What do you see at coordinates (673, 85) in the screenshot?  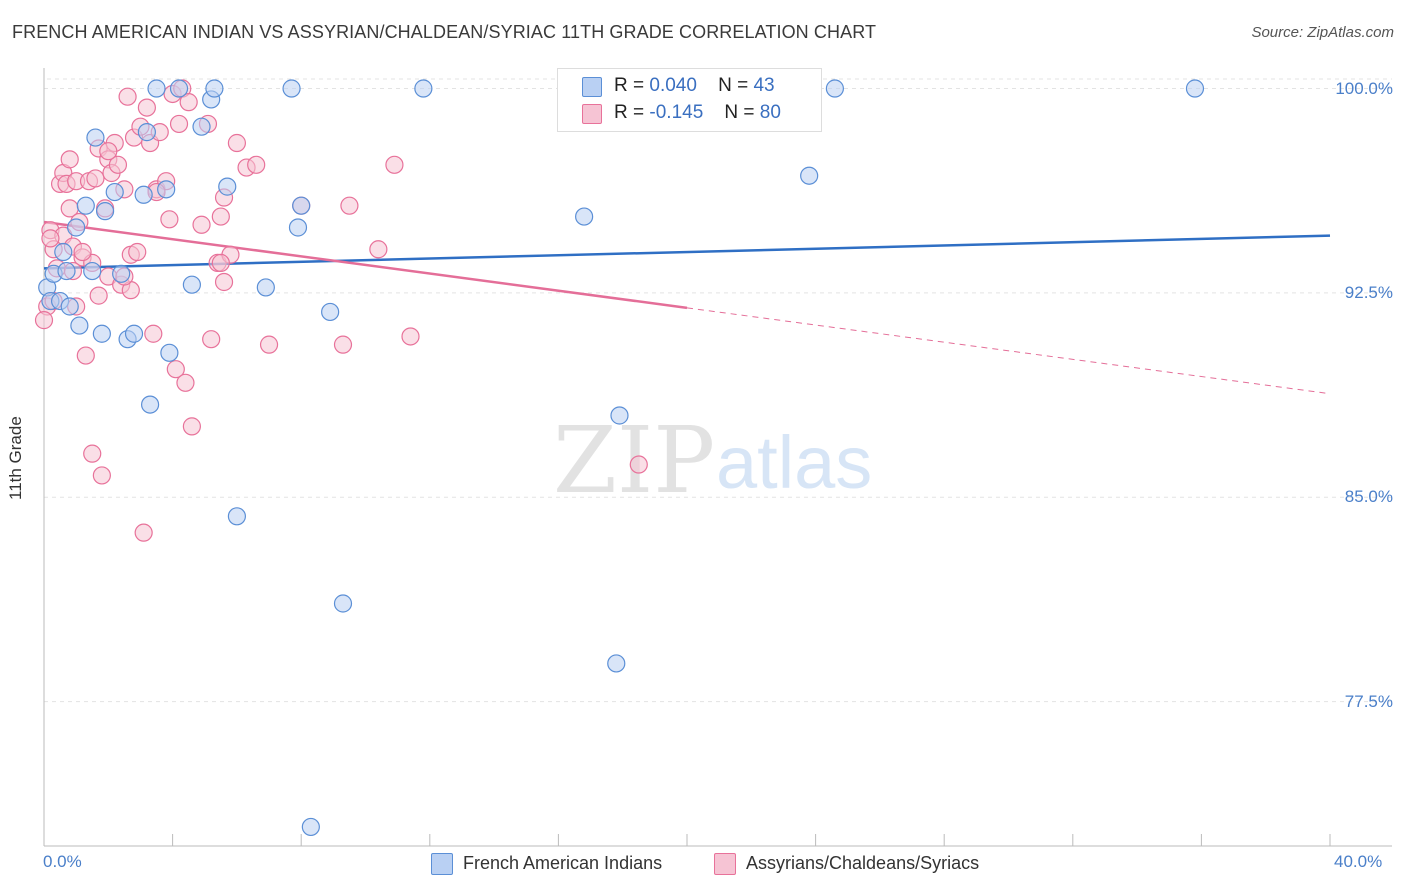 I see `r-value-blue: 0.040` at bounding box center [673, 85].